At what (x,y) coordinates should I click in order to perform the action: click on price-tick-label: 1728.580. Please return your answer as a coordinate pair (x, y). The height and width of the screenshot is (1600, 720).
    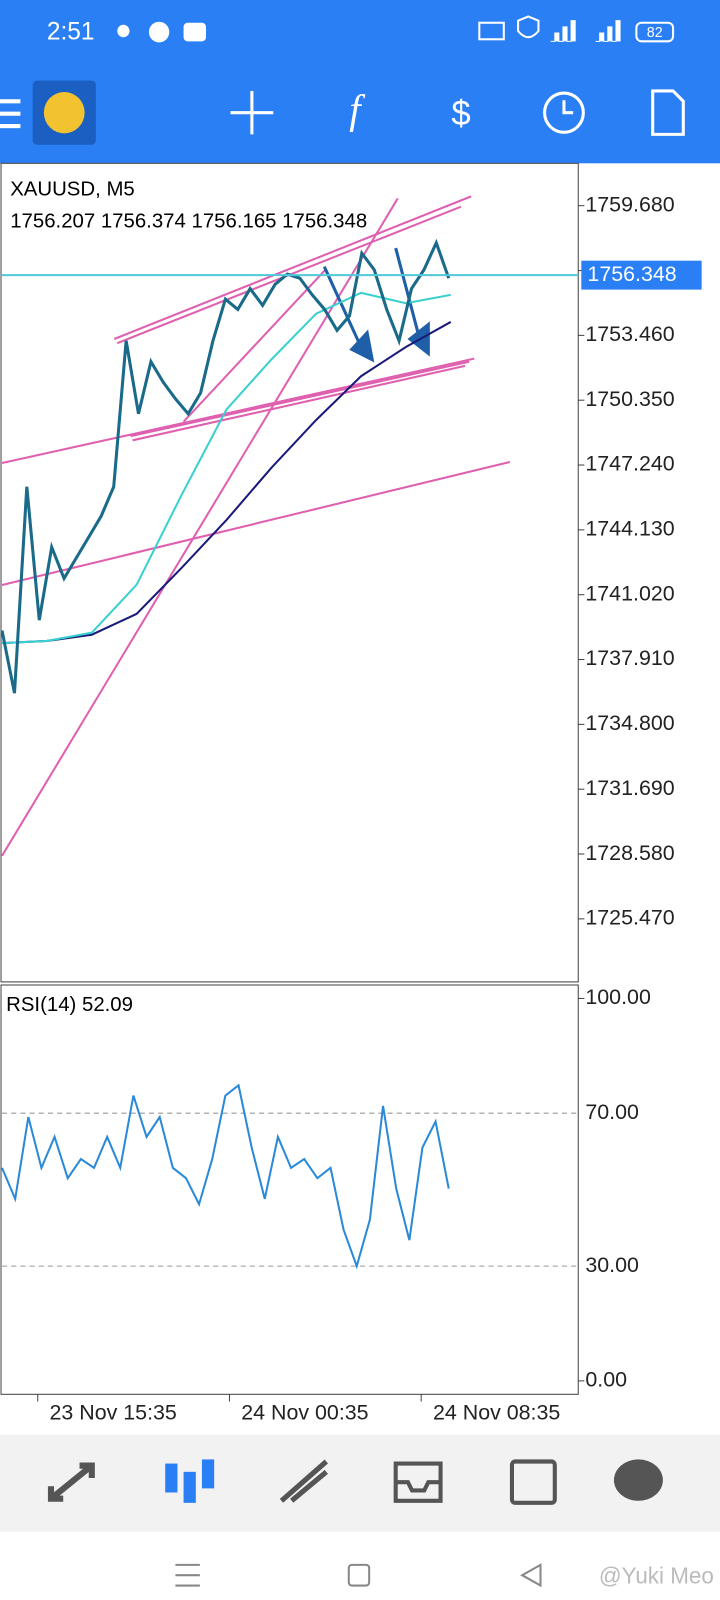
    Looking at the image, I should click on (629, 852).